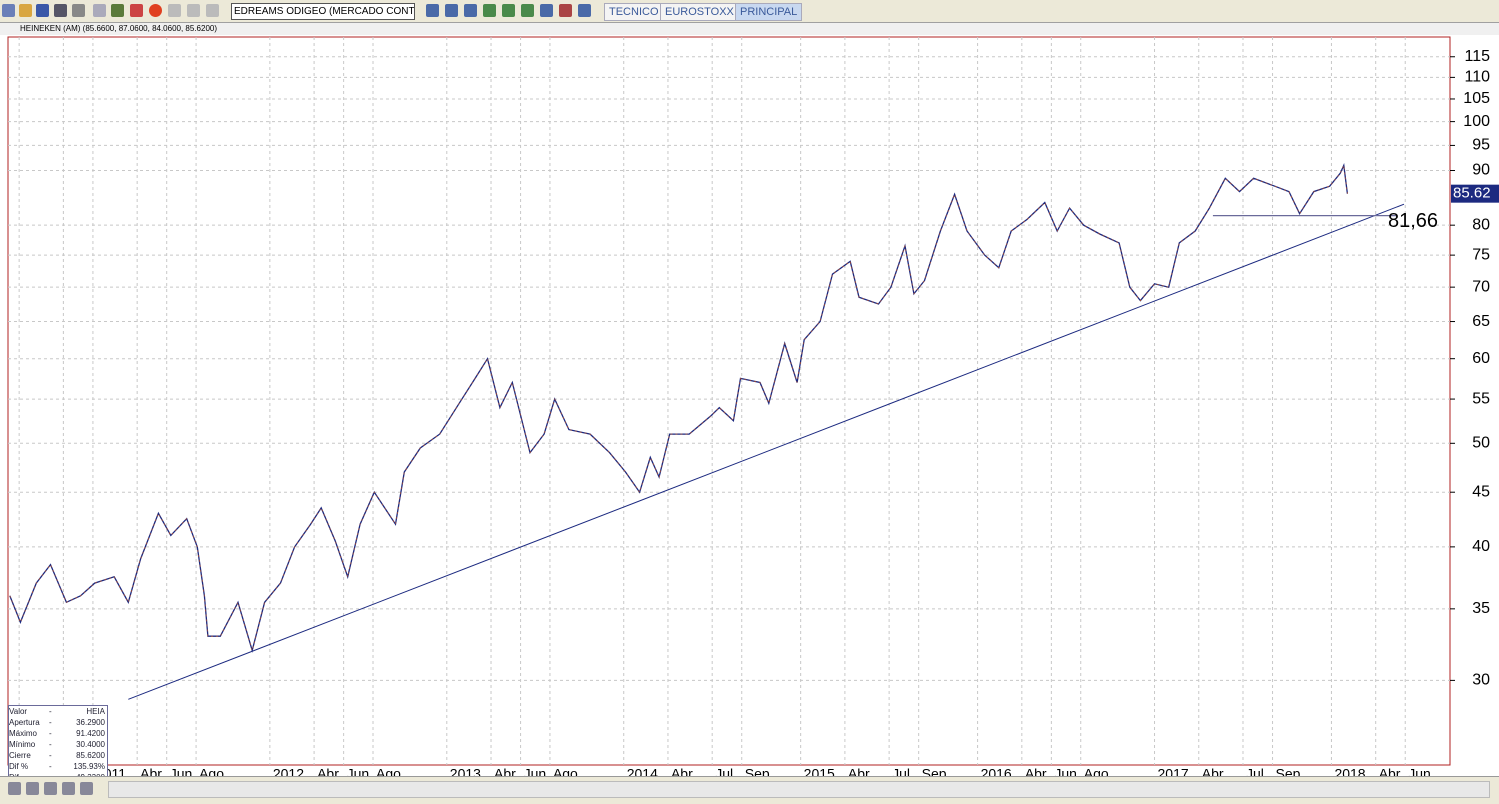  I want to click on info-cell: Mínimo, so click(22, 744).